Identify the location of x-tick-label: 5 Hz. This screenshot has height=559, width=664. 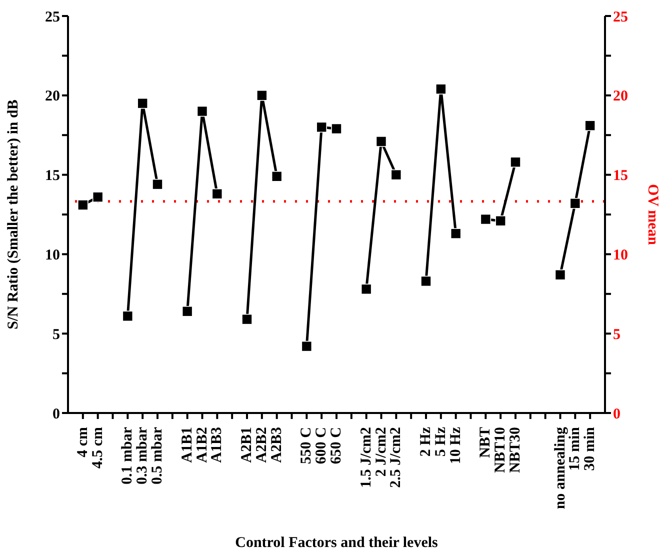
(440, 441).